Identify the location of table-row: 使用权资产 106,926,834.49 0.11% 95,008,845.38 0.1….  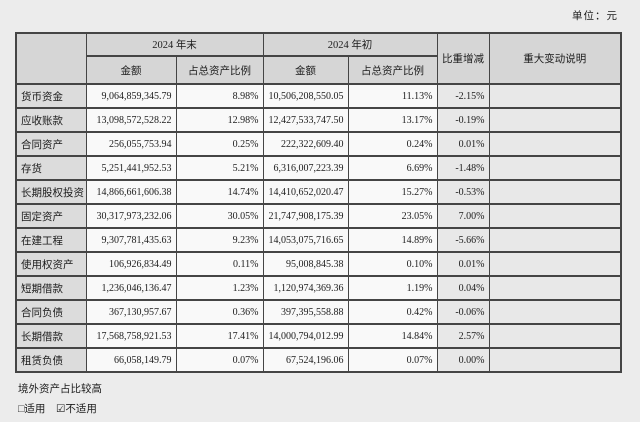
(318, 264).